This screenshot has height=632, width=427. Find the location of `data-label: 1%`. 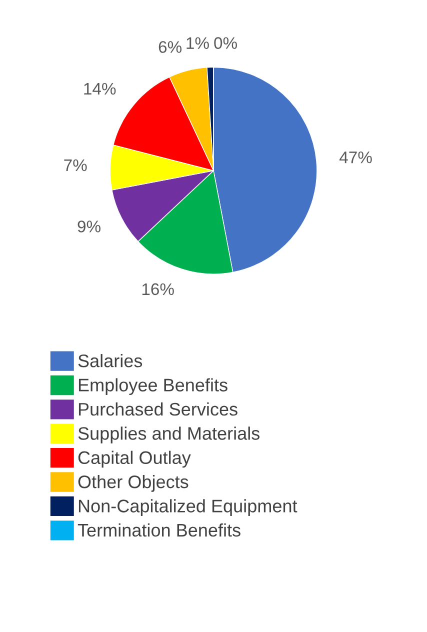

data-label: 1% is located at coordinates (197, 43).